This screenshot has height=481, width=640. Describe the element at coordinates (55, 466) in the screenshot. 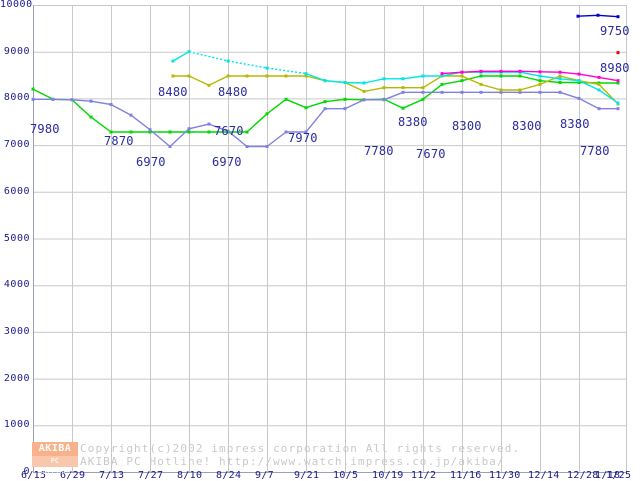

I see `logo-subtitle: PC Hotline!` at that location.